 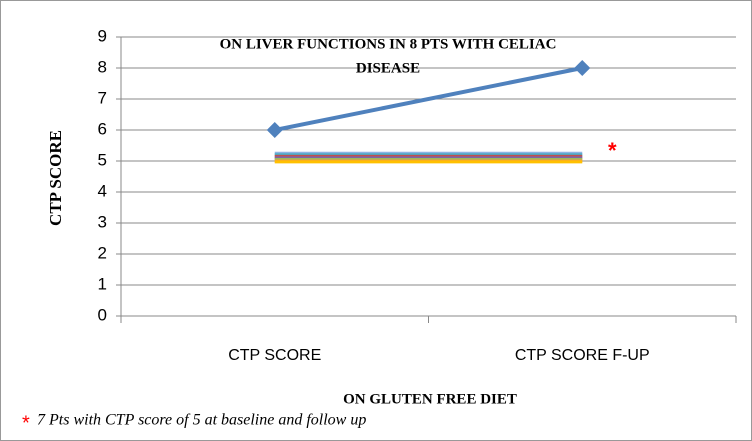 What do you see at coordinates (102, 314) in the screenshot?
I see `y-tick-label: 0` at bounding box center [102, 314].